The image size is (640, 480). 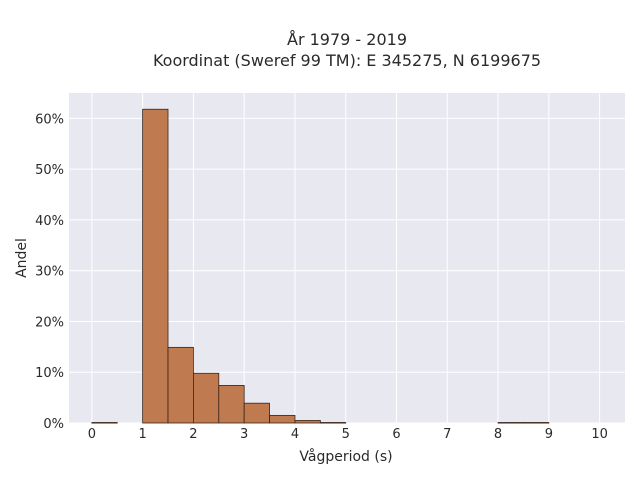 I want to click on x-tick-label: 1, so click(x=142, y=434).